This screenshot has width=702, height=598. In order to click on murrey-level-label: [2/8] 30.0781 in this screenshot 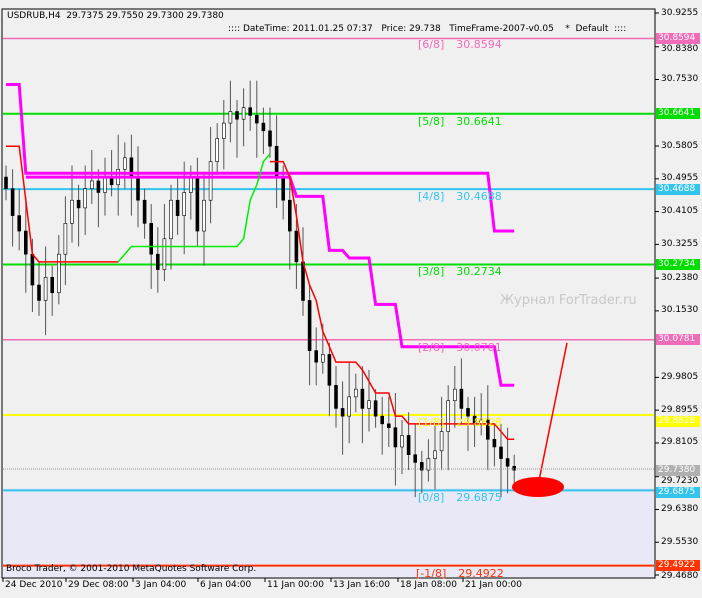, I will do `click(460, 347)`.